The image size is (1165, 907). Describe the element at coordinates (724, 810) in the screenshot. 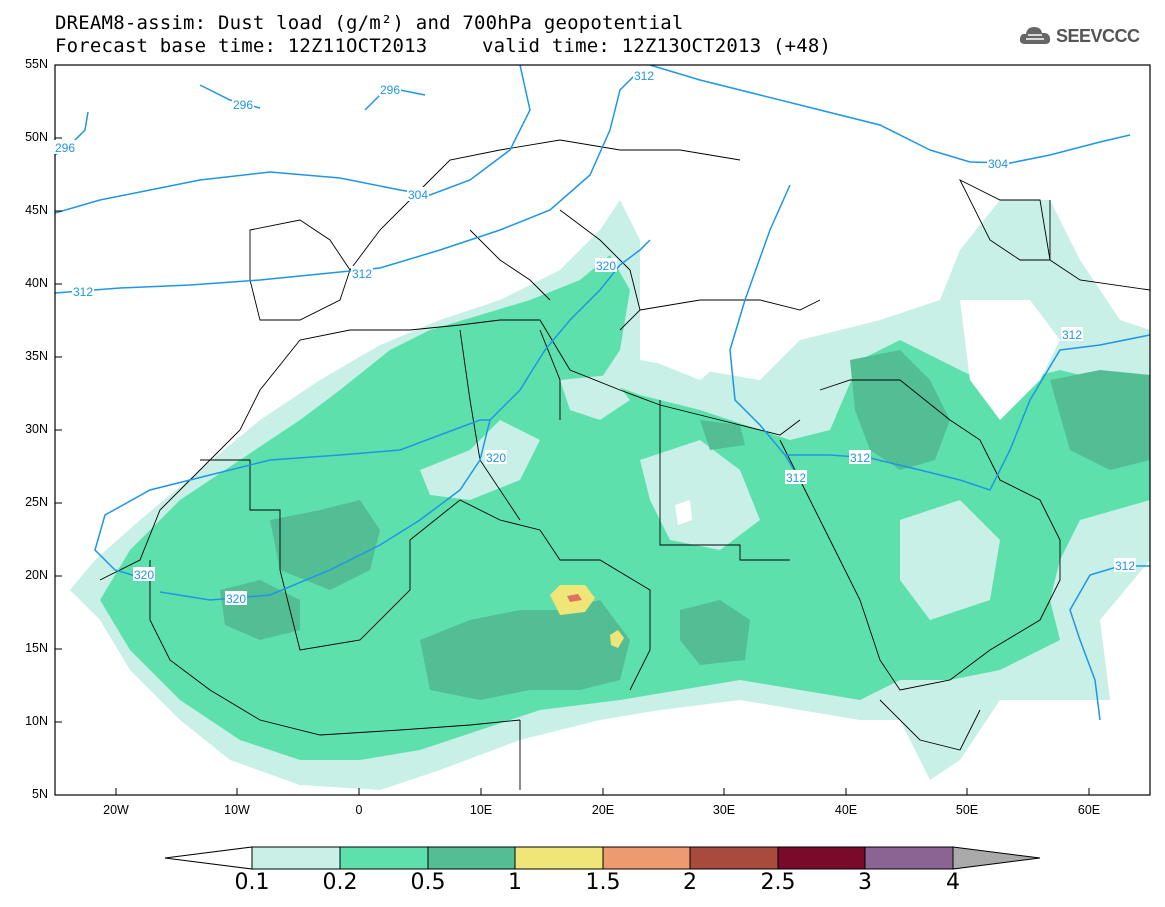

I see `lon-label: 30E` at that location.